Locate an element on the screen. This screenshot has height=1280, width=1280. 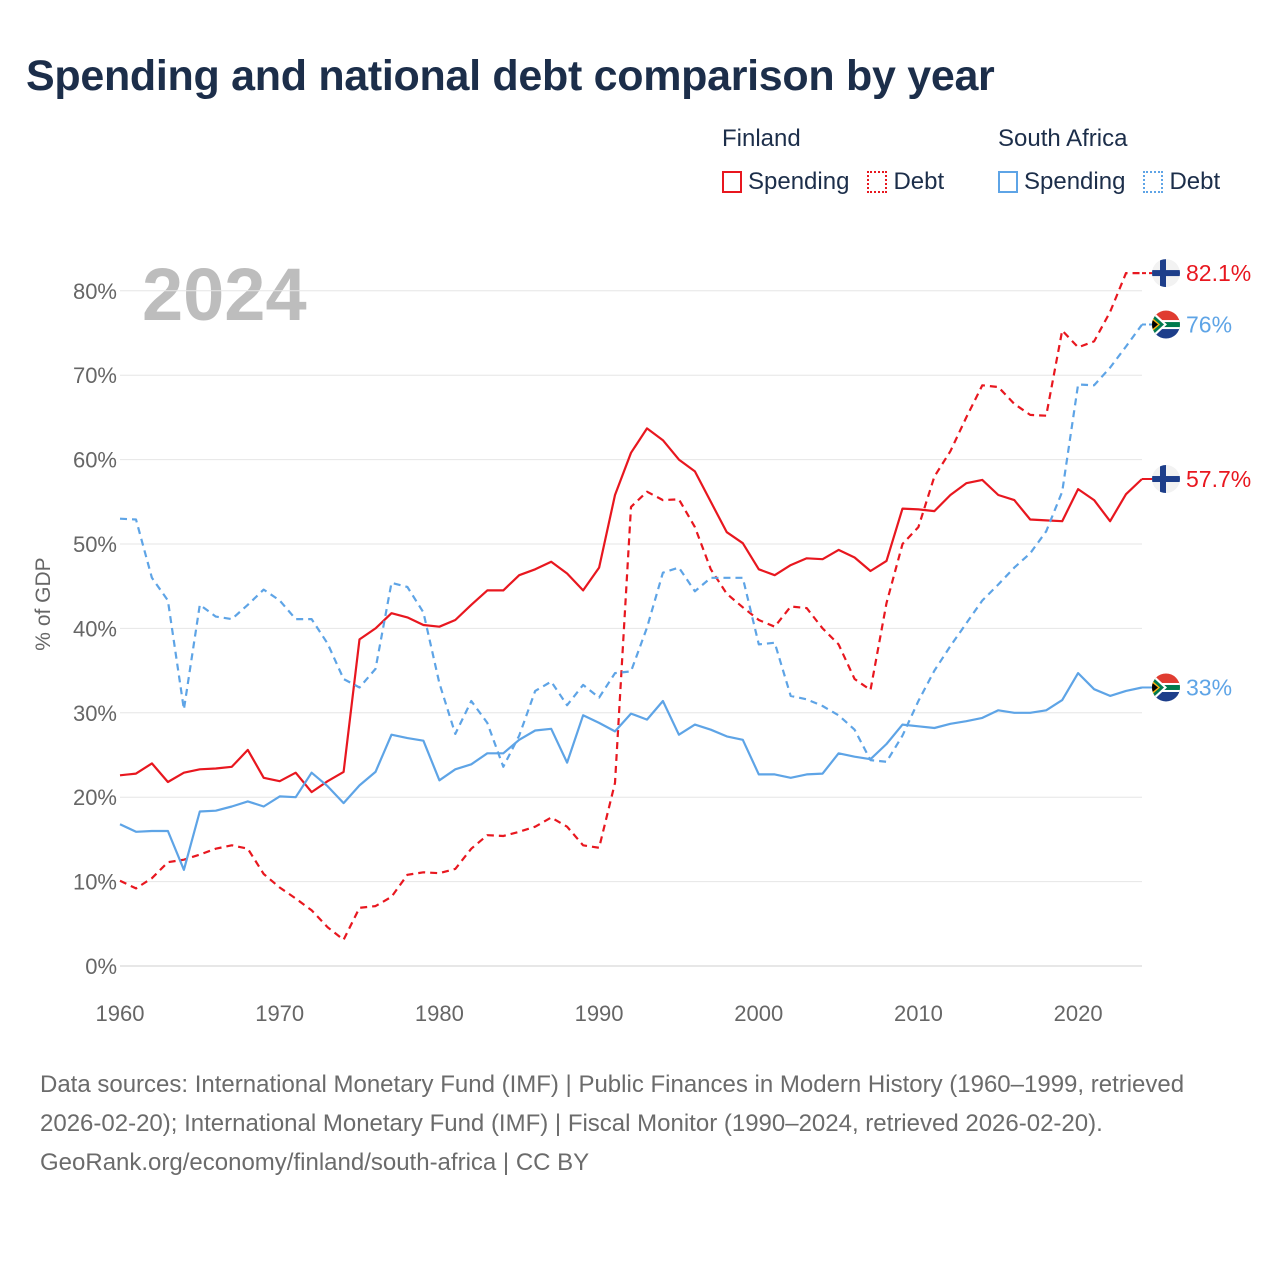
series-line-south-africa-spending is located at coordinates (631, 771).